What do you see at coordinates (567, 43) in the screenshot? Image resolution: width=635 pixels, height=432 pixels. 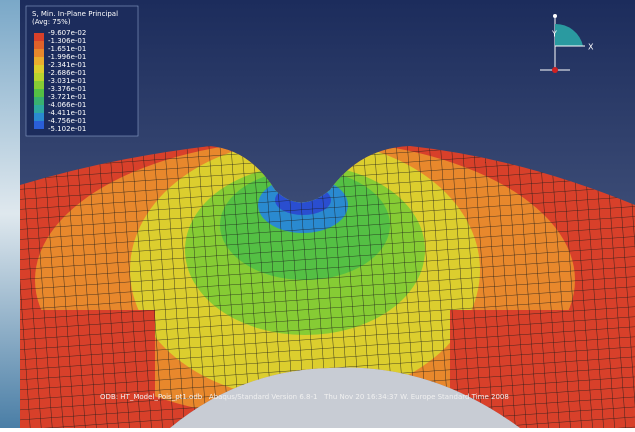 I see `triad: Y X` at bounding box center [567, 43].